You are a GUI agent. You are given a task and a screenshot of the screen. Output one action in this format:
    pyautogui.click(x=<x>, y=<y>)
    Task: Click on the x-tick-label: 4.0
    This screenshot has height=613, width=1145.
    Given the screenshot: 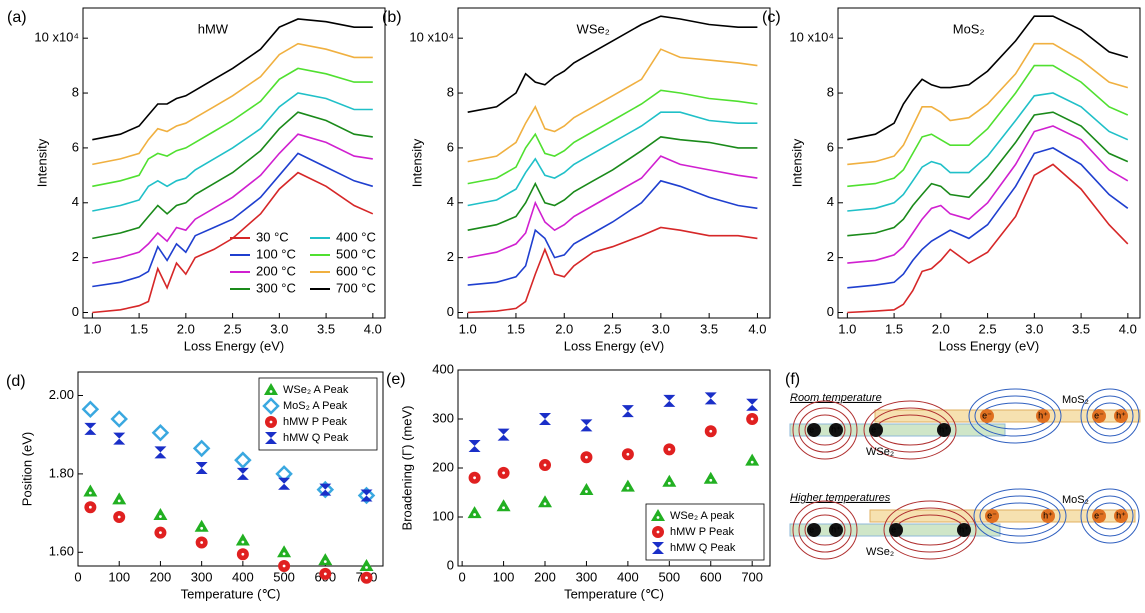 What is the action you would take?
    pyautogui.click(x=1128, y=328)
    